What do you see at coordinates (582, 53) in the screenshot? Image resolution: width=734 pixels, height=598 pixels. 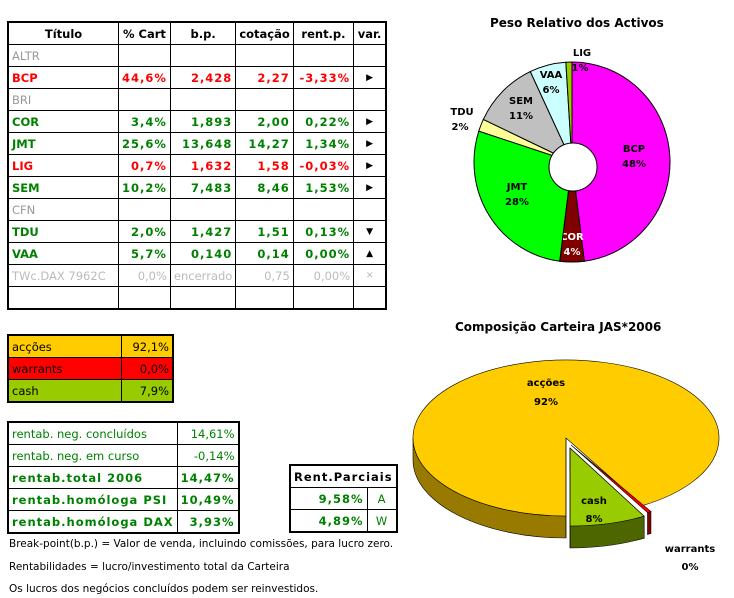 I see `slice-label-lig: LIG` at bounding box center [582, 53].